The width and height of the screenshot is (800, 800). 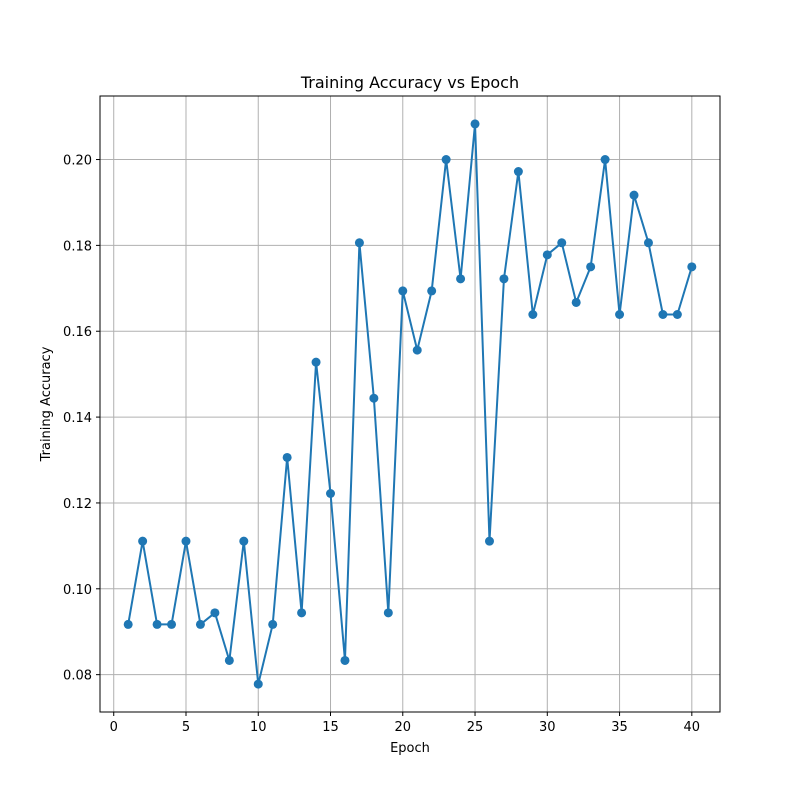 I want to click on y-axis-label: Training Accuracy, so click(x=46, y=404).